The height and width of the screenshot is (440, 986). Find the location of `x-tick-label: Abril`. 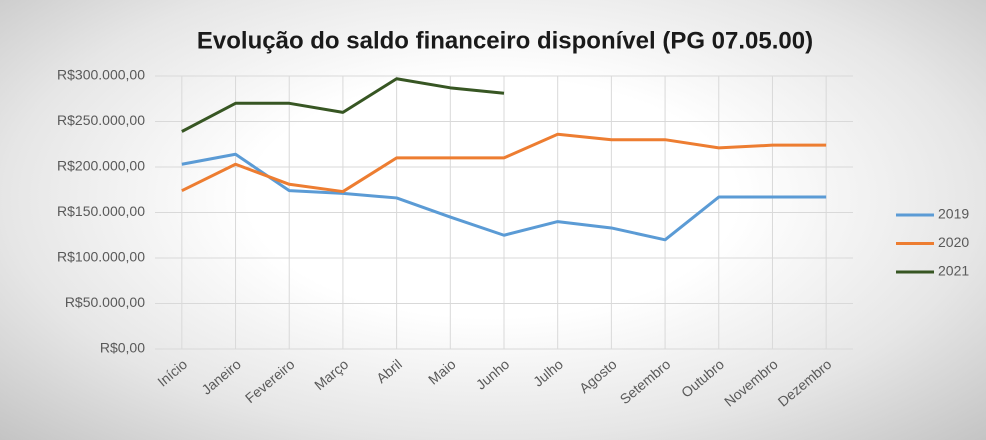

x-tick-label: Abril is located at coordinates (389, 371).